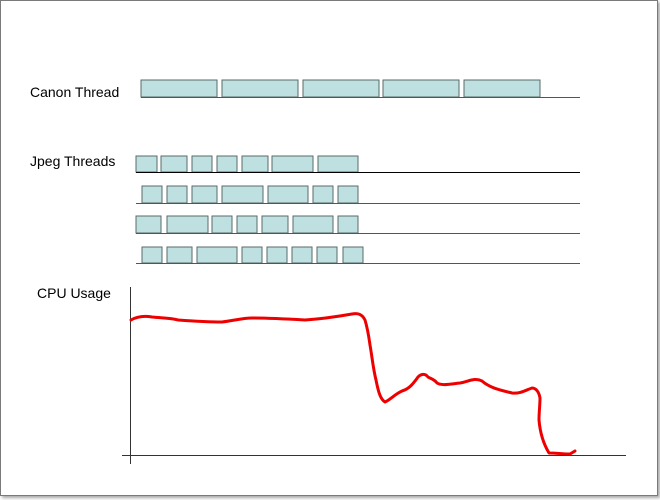  I want to click on cpu-usage-label: CPU Usage, so click(74, 293).